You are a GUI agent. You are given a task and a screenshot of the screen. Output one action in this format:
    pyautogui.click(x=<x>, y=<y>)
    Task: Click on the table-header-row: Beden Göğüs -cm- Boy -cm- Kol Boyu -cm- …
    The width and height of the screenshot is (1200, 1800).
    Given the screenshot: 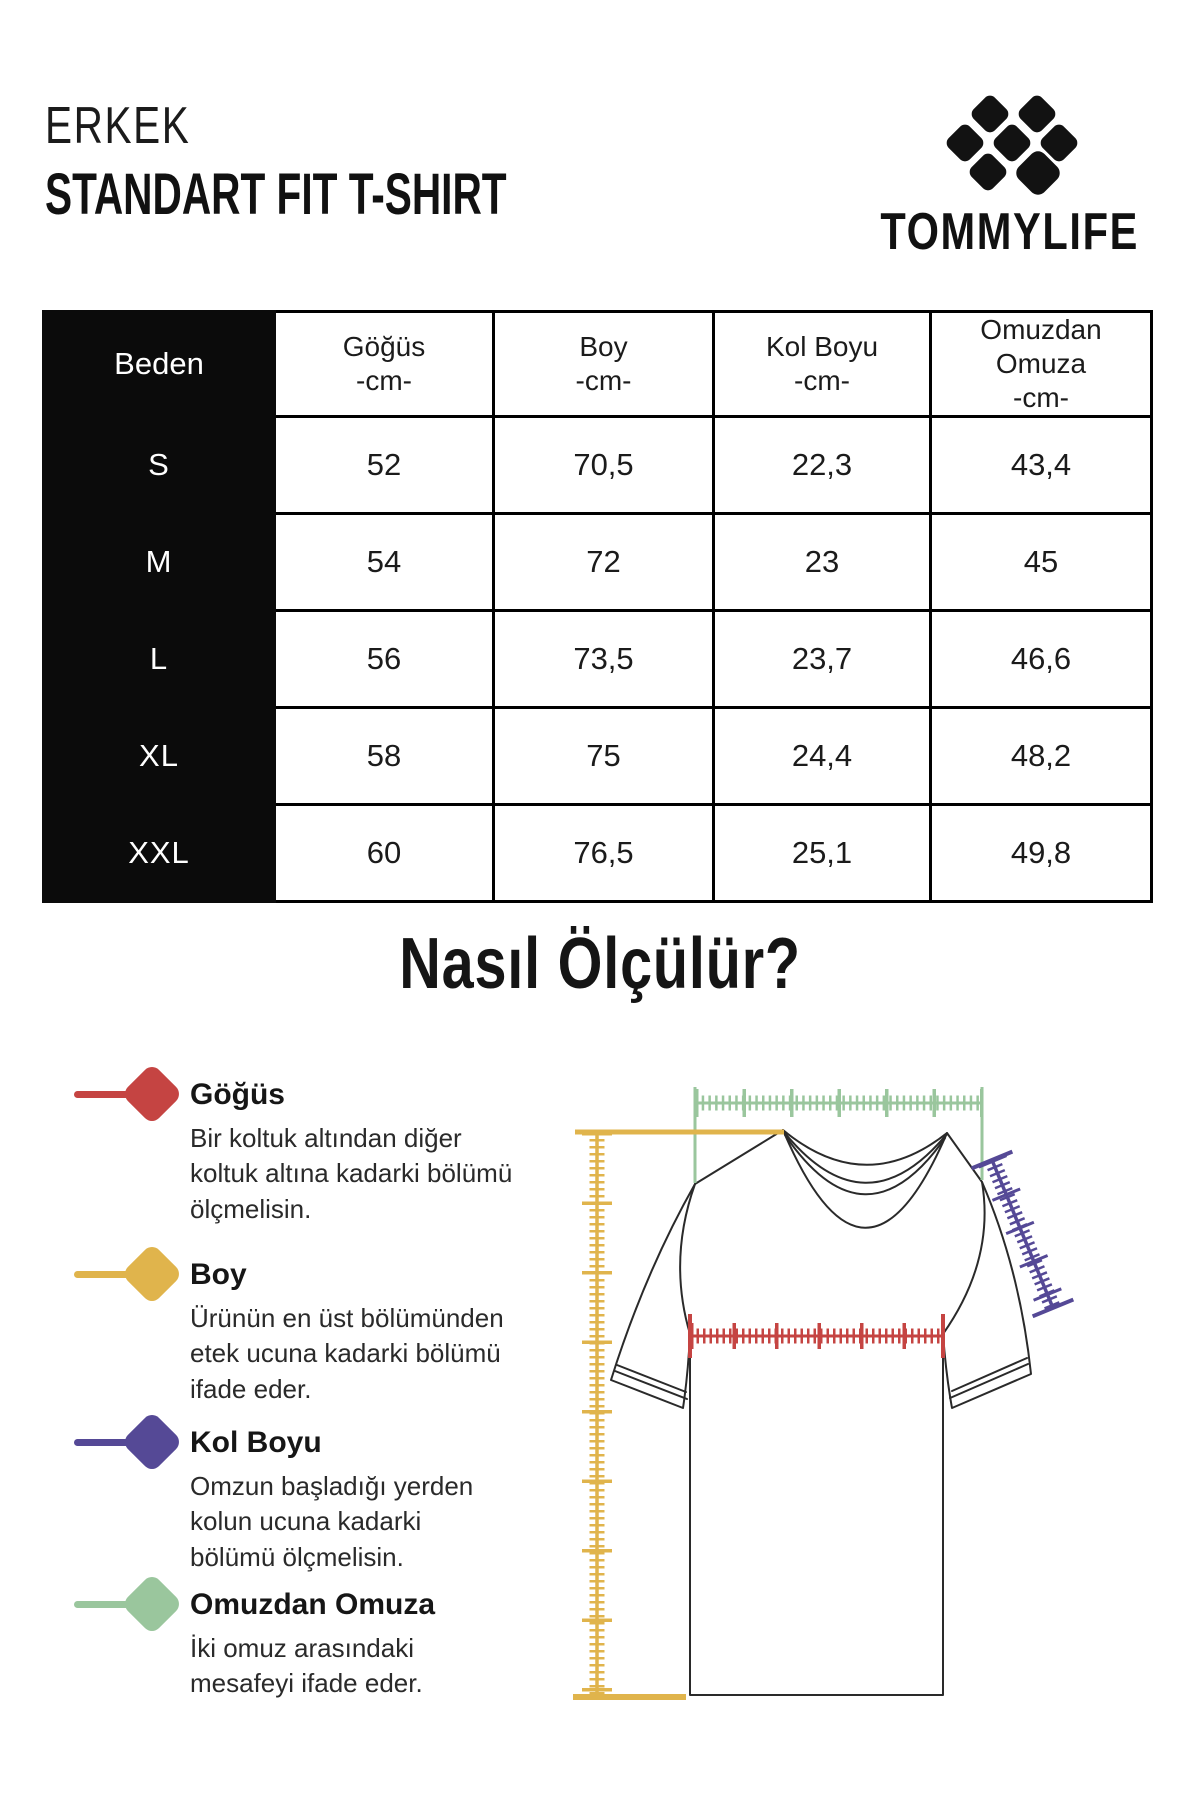 What is the action you would take?
    pyautogui.click(x=597, y=364)
    